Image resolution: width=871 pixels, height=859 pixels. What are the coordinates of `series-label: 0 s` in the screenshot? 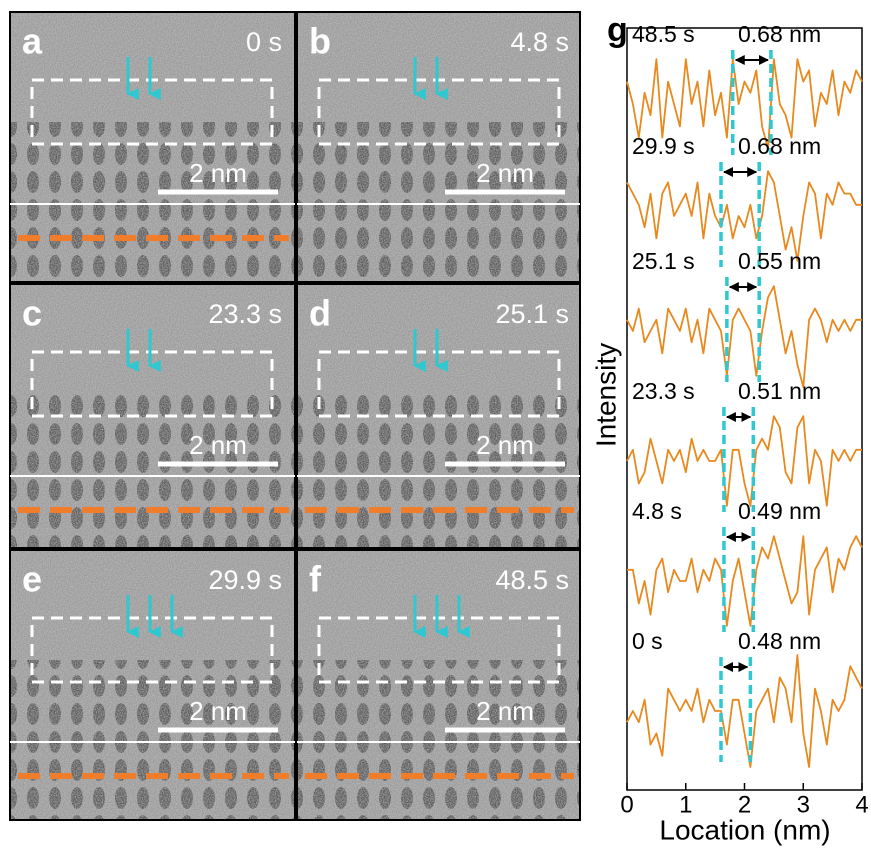 It's located at (647, 641).